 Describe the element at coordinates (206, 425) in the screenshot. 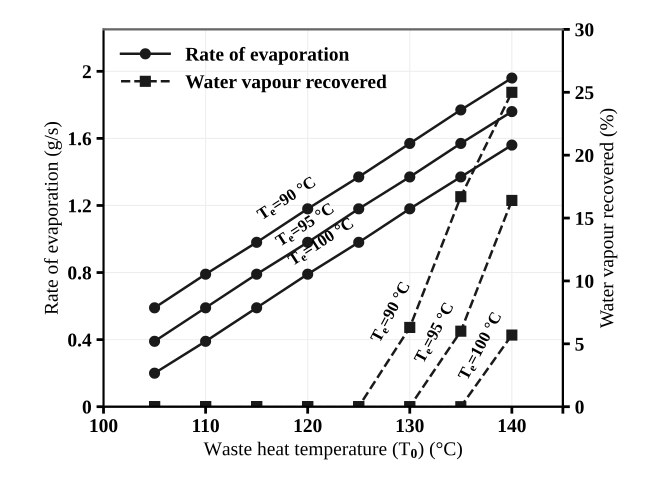

I see `x-tick-label: 110` at that location.